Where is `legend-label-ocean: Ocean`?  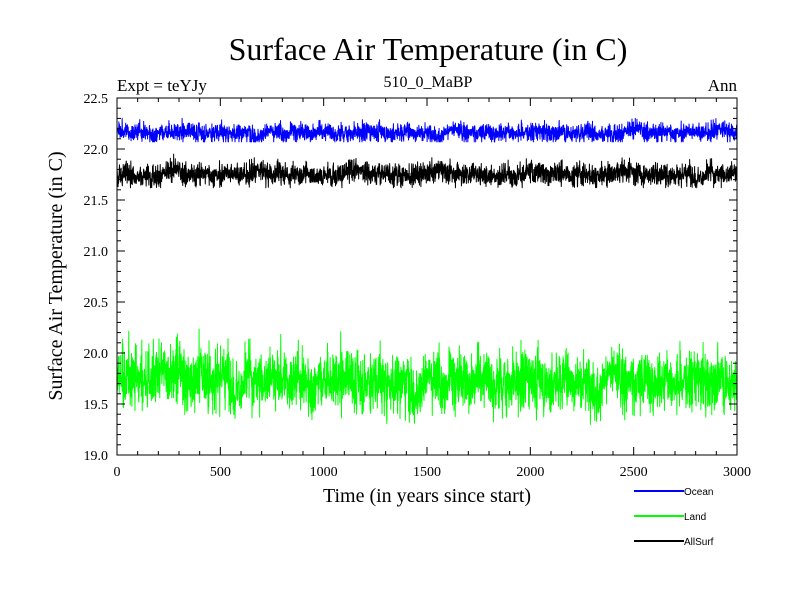
legend-label-ocean: Ocean is located at coordinates (698, 492).